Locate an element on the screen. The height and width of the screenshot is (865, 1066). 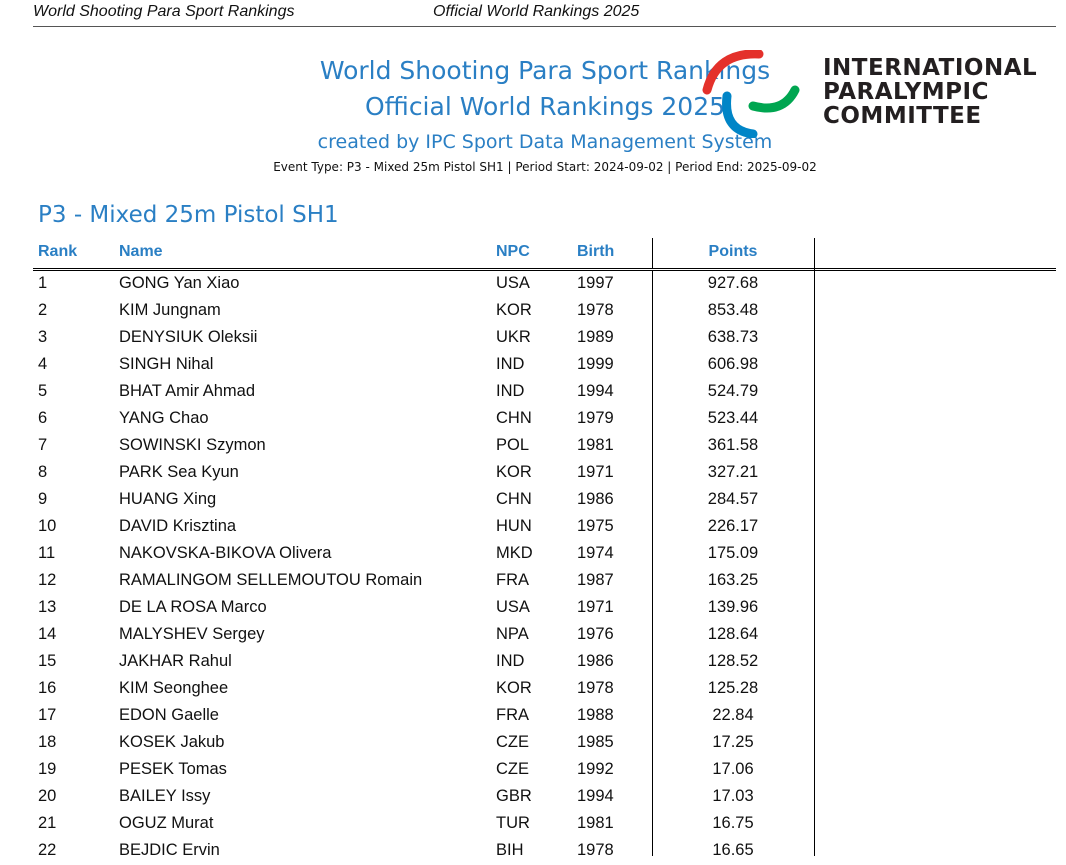
table-header: Rank Name NPC Birth Points is located at coordinates (544, 254).